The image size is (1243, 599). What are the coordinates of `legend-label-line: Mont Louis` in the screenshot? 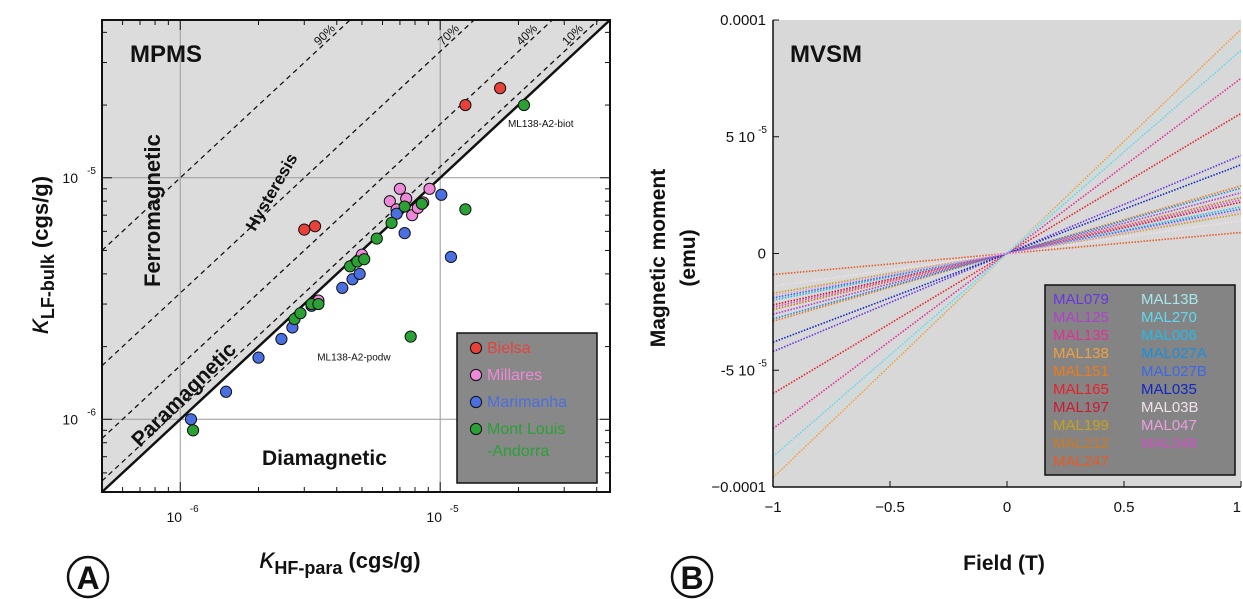 It's located at (526, 429).